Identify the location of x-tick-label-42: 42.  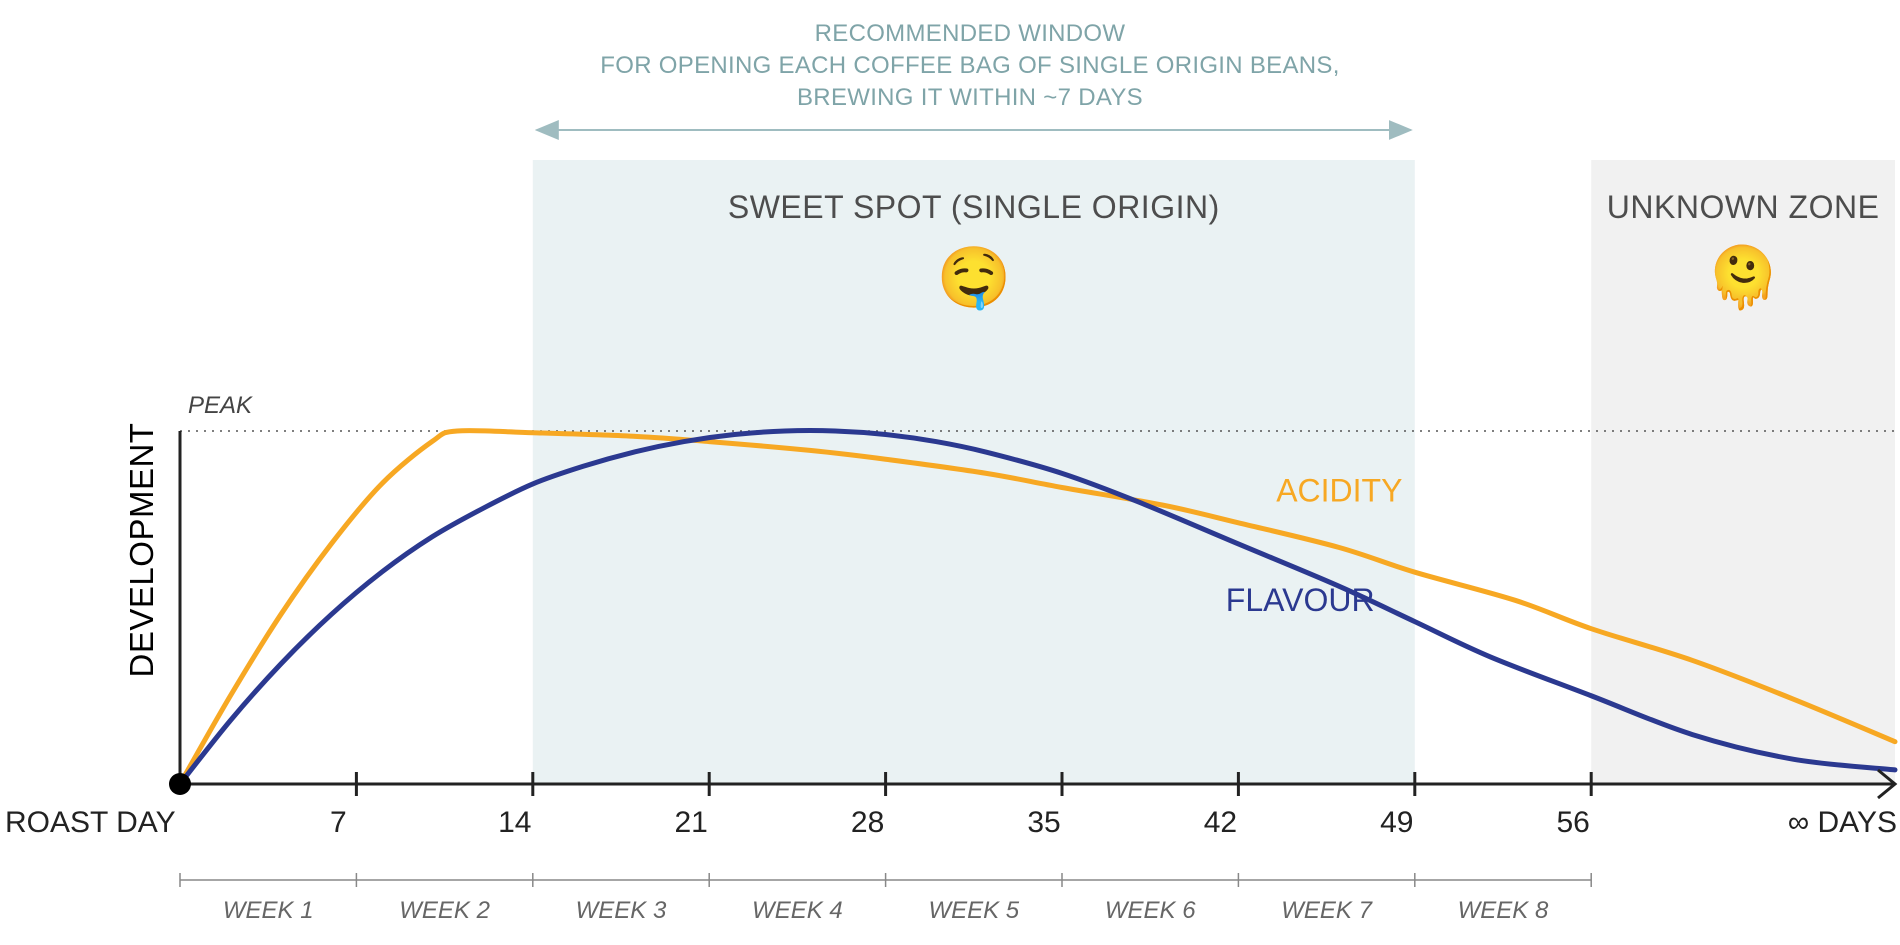
(1220, 822).